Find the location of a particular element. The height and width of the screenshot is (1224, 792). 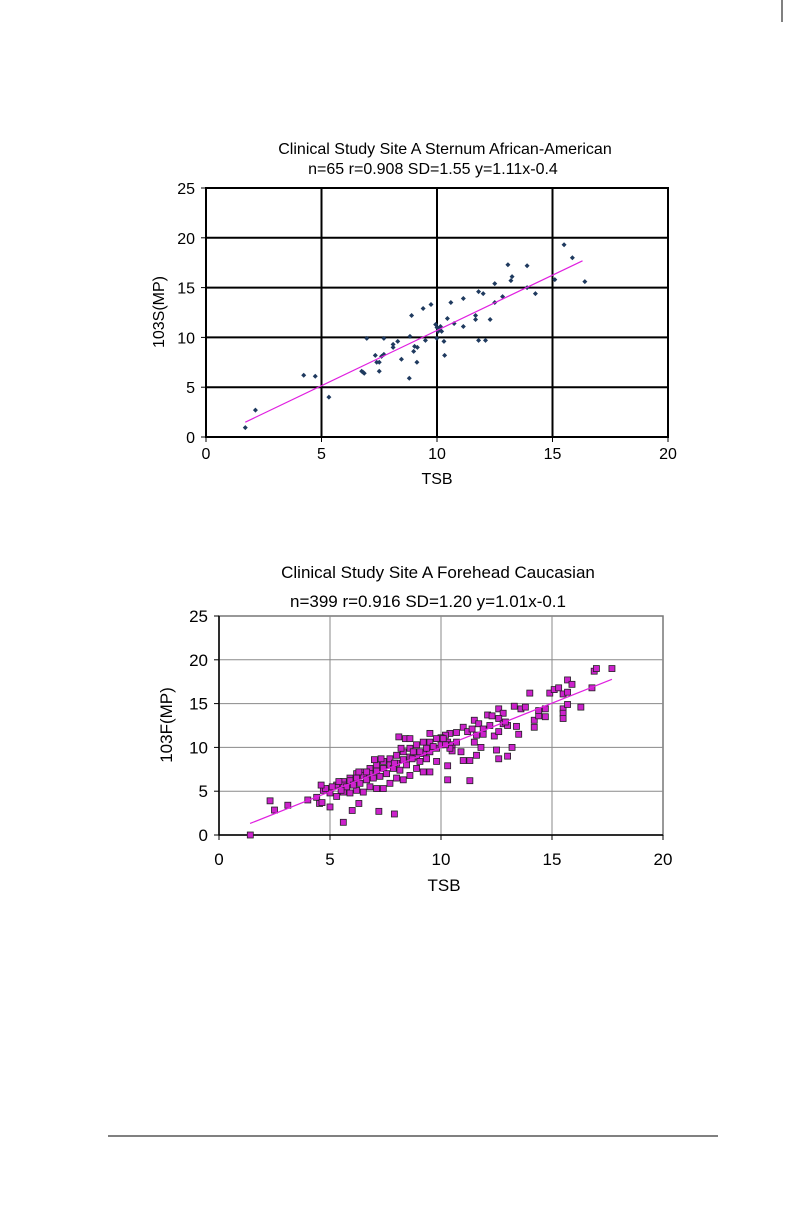

x-tick-label: 5 is located at coordinates (321, 454).